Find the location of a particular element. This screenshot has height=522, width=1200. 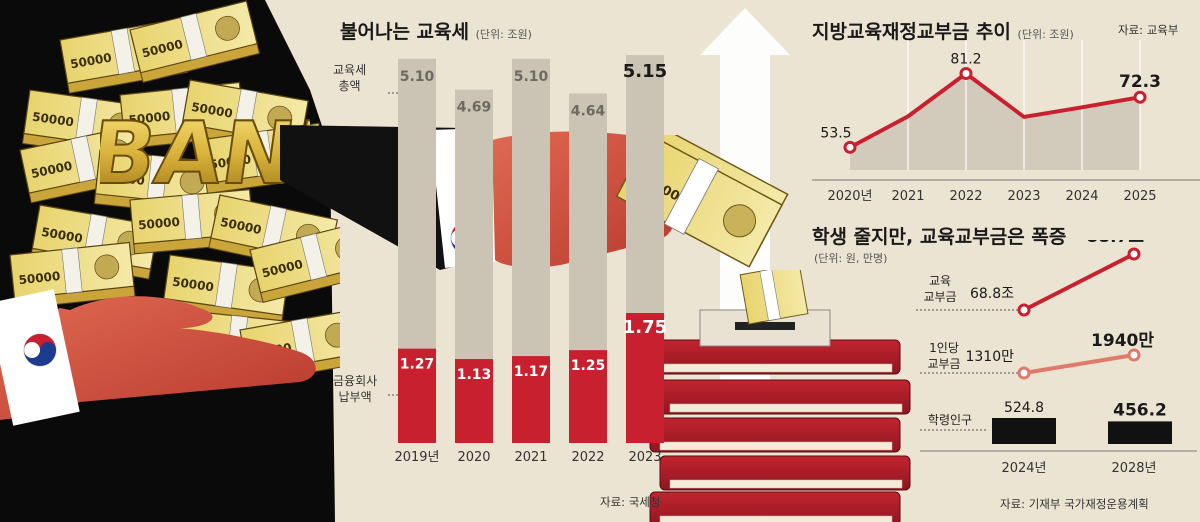

book is located at coordinates (775, 506).